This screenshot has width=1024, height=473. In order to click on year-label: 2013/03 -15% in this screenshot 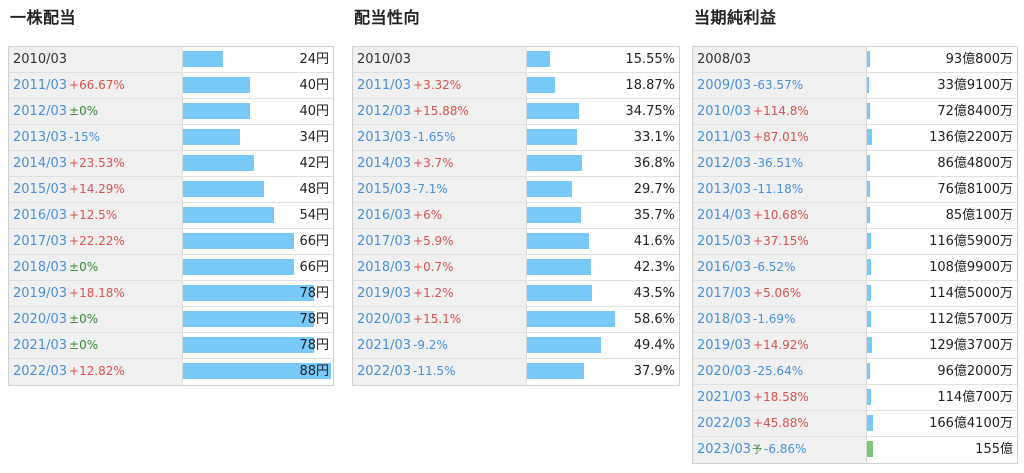, I will do `click(96, 137)`.